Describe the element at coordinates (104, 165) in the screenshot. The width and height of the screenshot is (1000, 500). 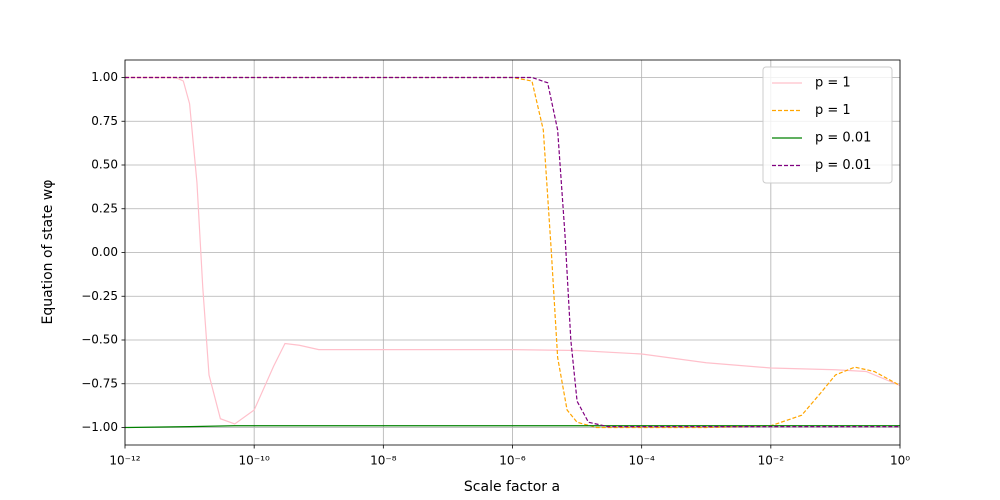
I see `y-tick-label: 0.50` at that location.